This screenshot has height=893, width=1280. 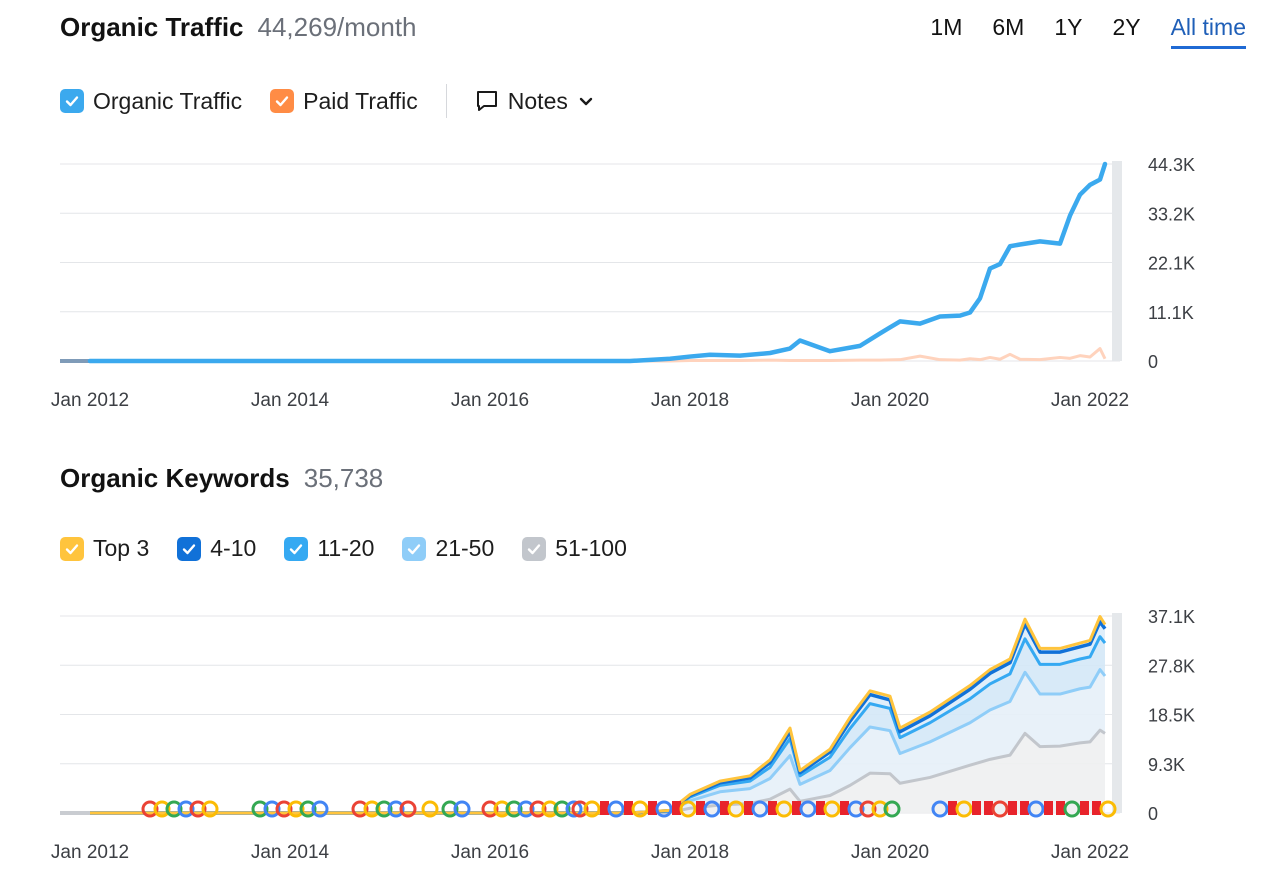 I want to click on legend-divider, so click(x=446, y=101).